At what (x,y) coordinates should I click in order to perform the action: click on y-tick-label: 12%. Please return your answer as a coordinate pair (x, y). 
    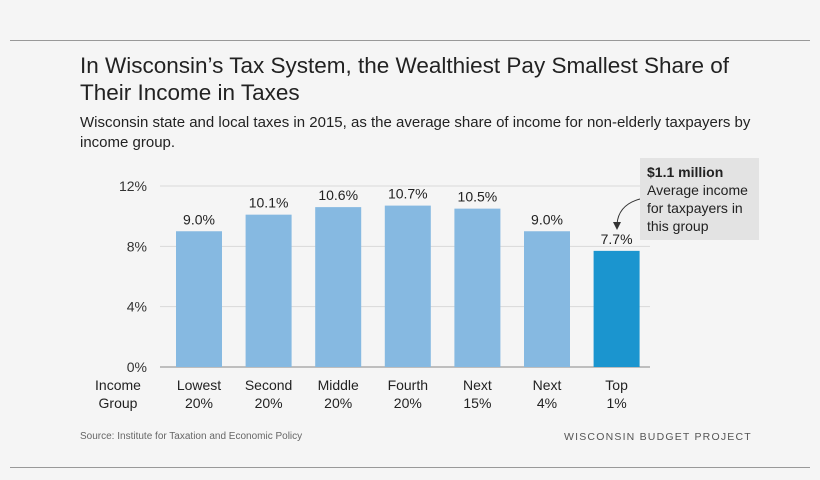
    Looking at the image, I should click on (133, 186).